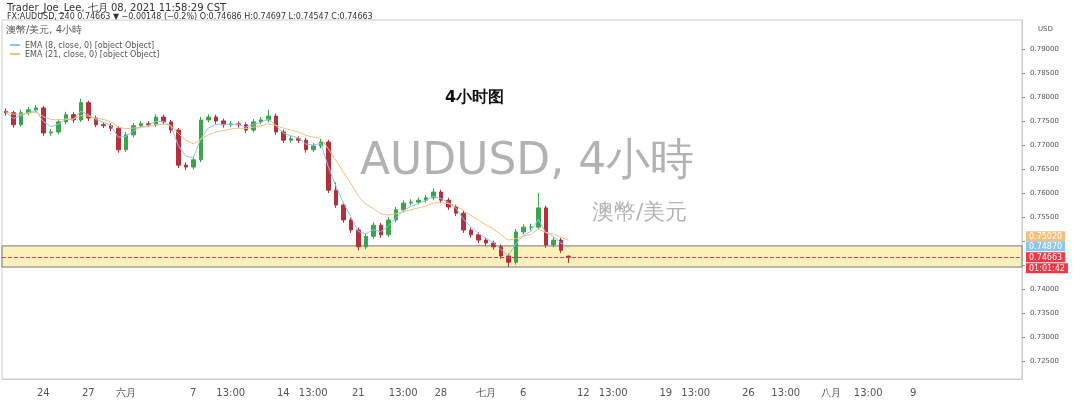  I want to click on x-tick-label: 21, so click(358, 392).